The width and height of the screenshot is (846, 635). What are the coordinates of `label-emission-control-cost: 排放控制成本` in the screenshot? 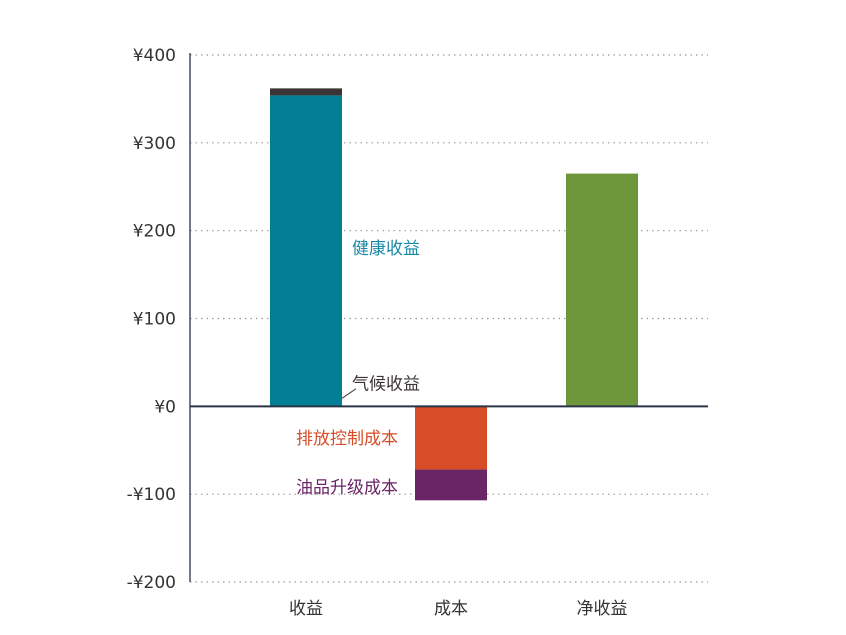 It's located at (347, 439).